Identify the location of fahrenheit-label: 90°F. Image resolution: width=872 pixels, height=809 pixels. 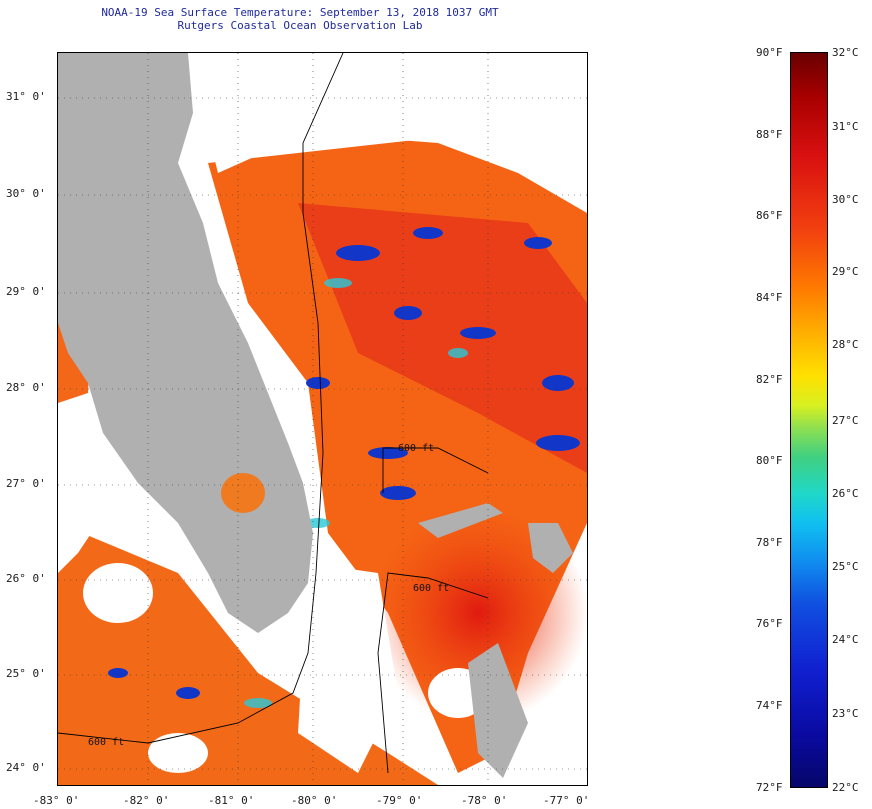
(769, 52).